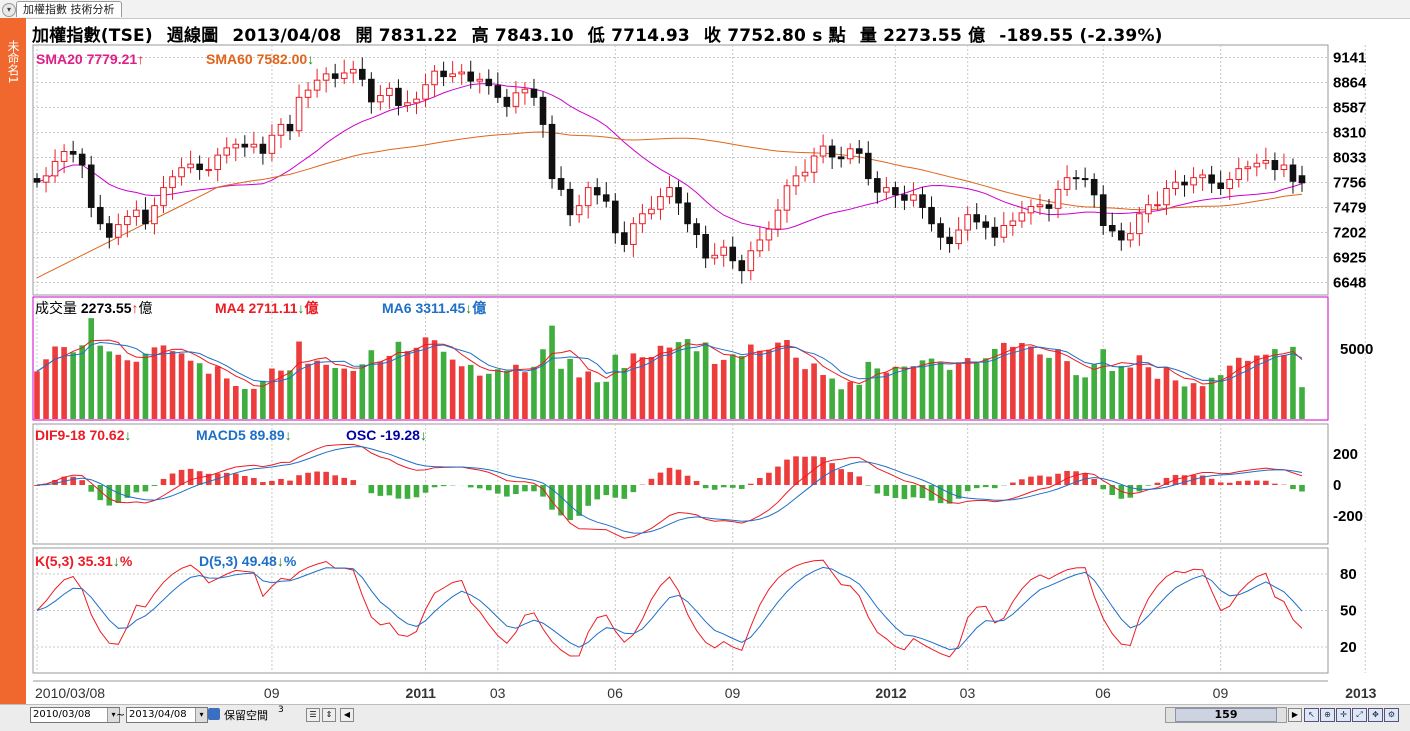 The image size is (1410, 731). I want to click on svg-text: DIF9-18 70.62↓, so click(83, 435).